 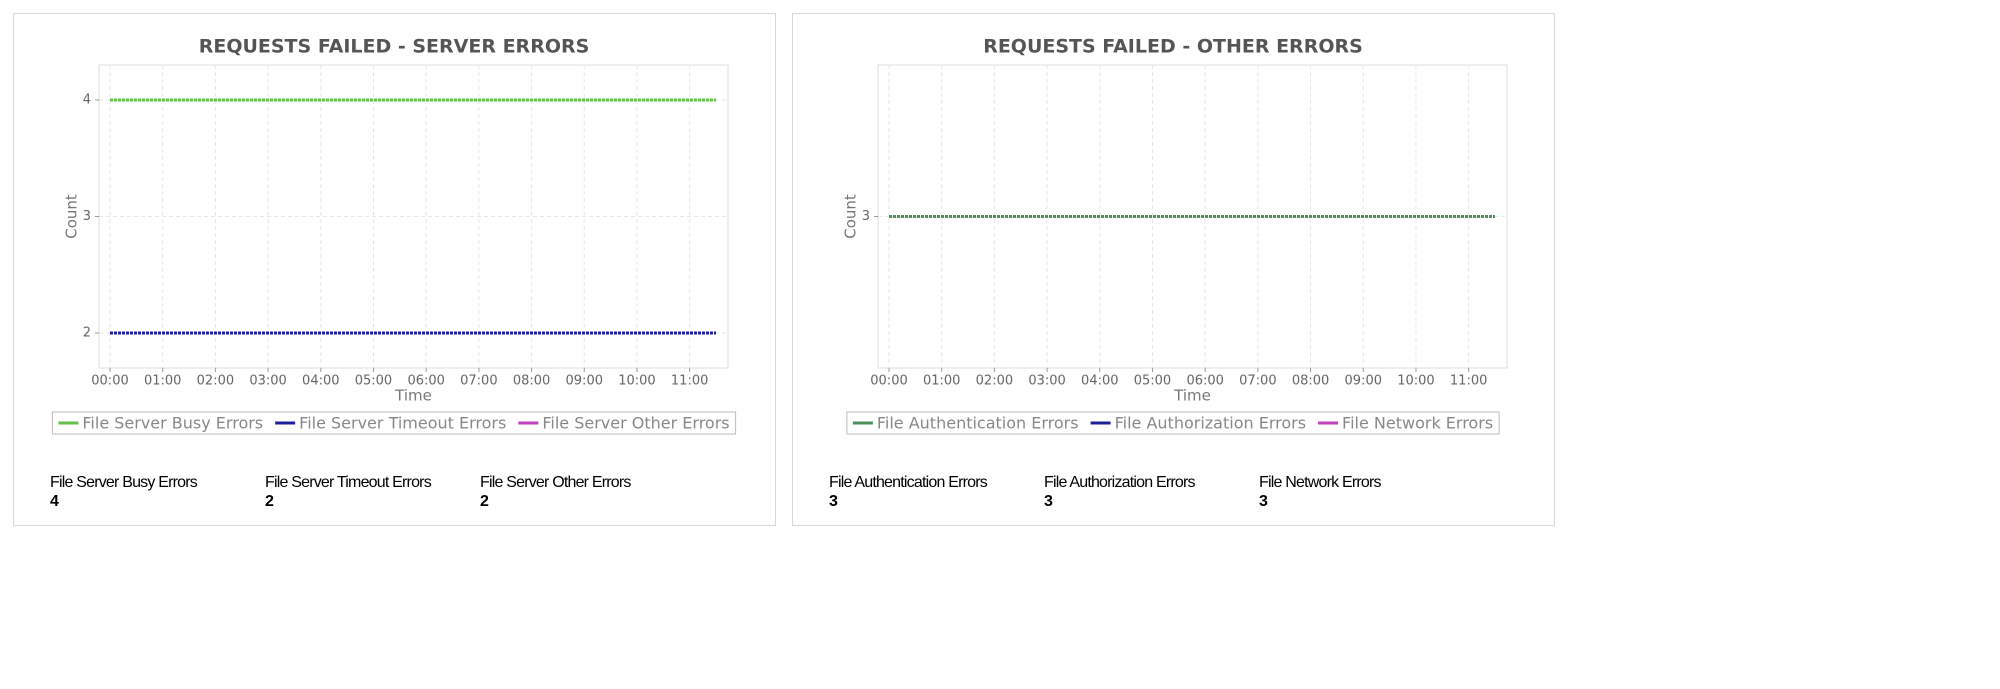 I want to click on summary-label: File Server Timeout Errors, so click(x=348, y=482).